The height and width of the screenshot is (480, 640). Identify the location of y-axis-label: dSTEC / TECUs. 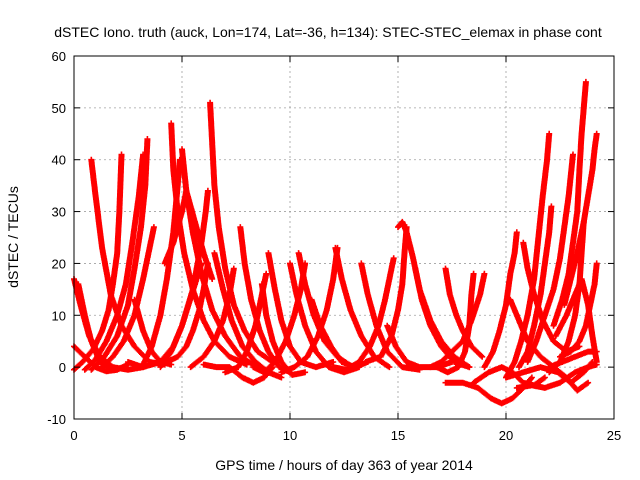
(13, 237).